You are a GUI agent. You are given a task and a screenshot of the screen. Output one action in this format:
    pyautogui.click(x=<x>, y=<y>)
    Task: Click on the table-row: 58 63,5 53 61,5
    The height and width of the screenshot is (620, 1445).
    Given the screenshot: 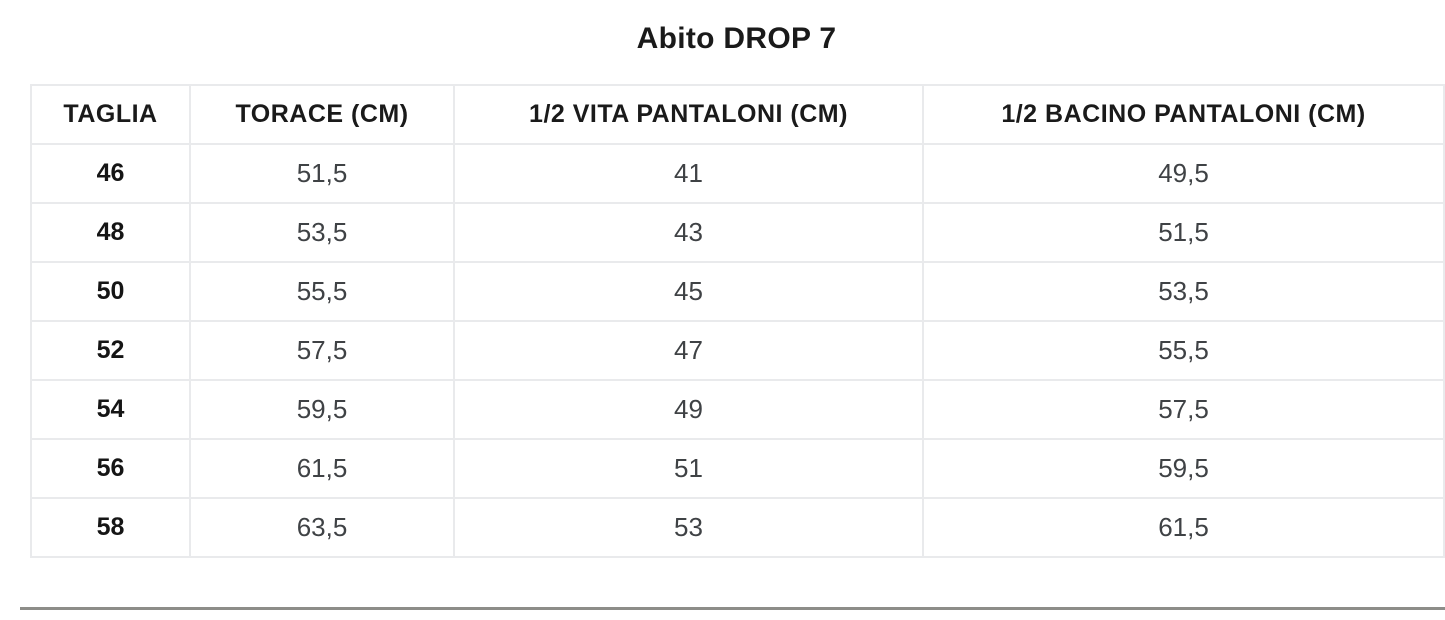 What is the action you would take?
    pyautogui.click(x=737, y=527)
    